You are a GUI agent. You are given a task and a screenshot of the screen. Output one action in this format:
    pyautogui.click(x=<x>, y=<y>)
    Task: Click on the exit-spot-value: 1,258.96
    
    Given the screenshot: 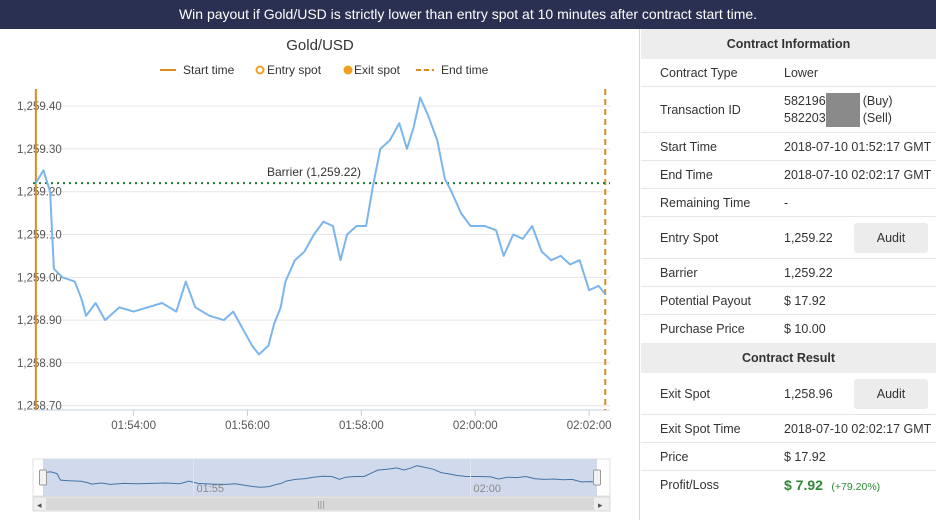 What is the action you would take?
    pyautogui.click(x=808, y=393)
    